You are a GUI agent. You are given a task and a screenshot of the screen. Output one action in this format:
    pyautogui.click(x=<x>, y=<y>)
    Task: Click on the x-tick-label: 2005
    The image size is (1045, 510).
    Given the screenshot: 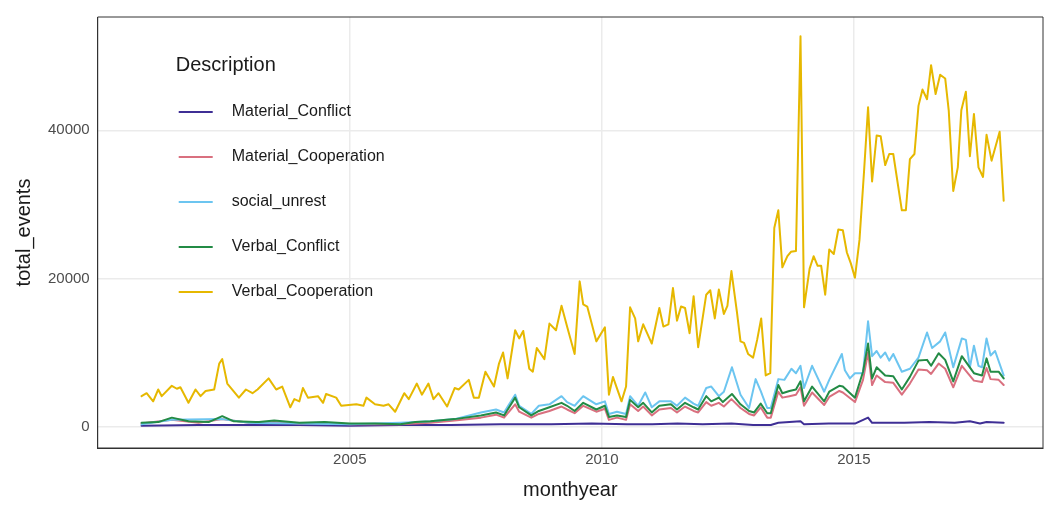 What is the action you would take?
    pyautogui.click(x=350, y=459)
    